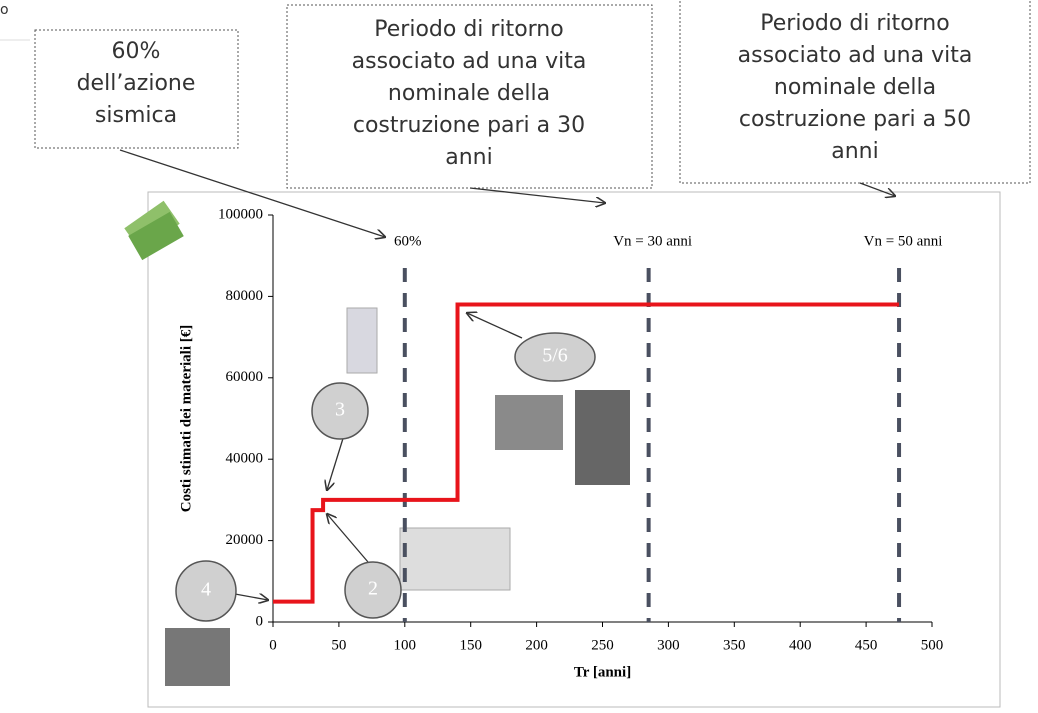  Describe the element at coordinates (903, 241) in the screenshot. I see `reference-label: Vn = 50 anni` at that location.